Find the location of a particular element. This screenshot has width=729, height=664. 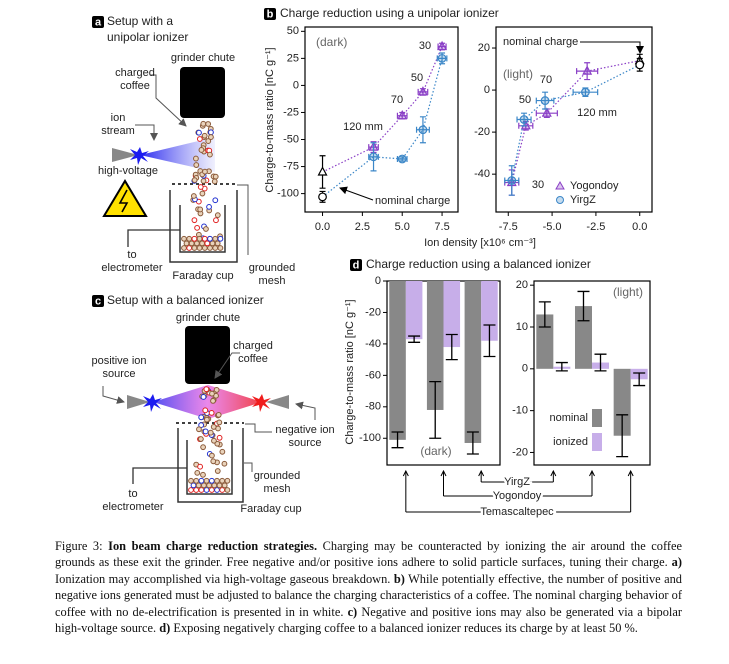

label: nominal charge is located at coordinates (540, 42).